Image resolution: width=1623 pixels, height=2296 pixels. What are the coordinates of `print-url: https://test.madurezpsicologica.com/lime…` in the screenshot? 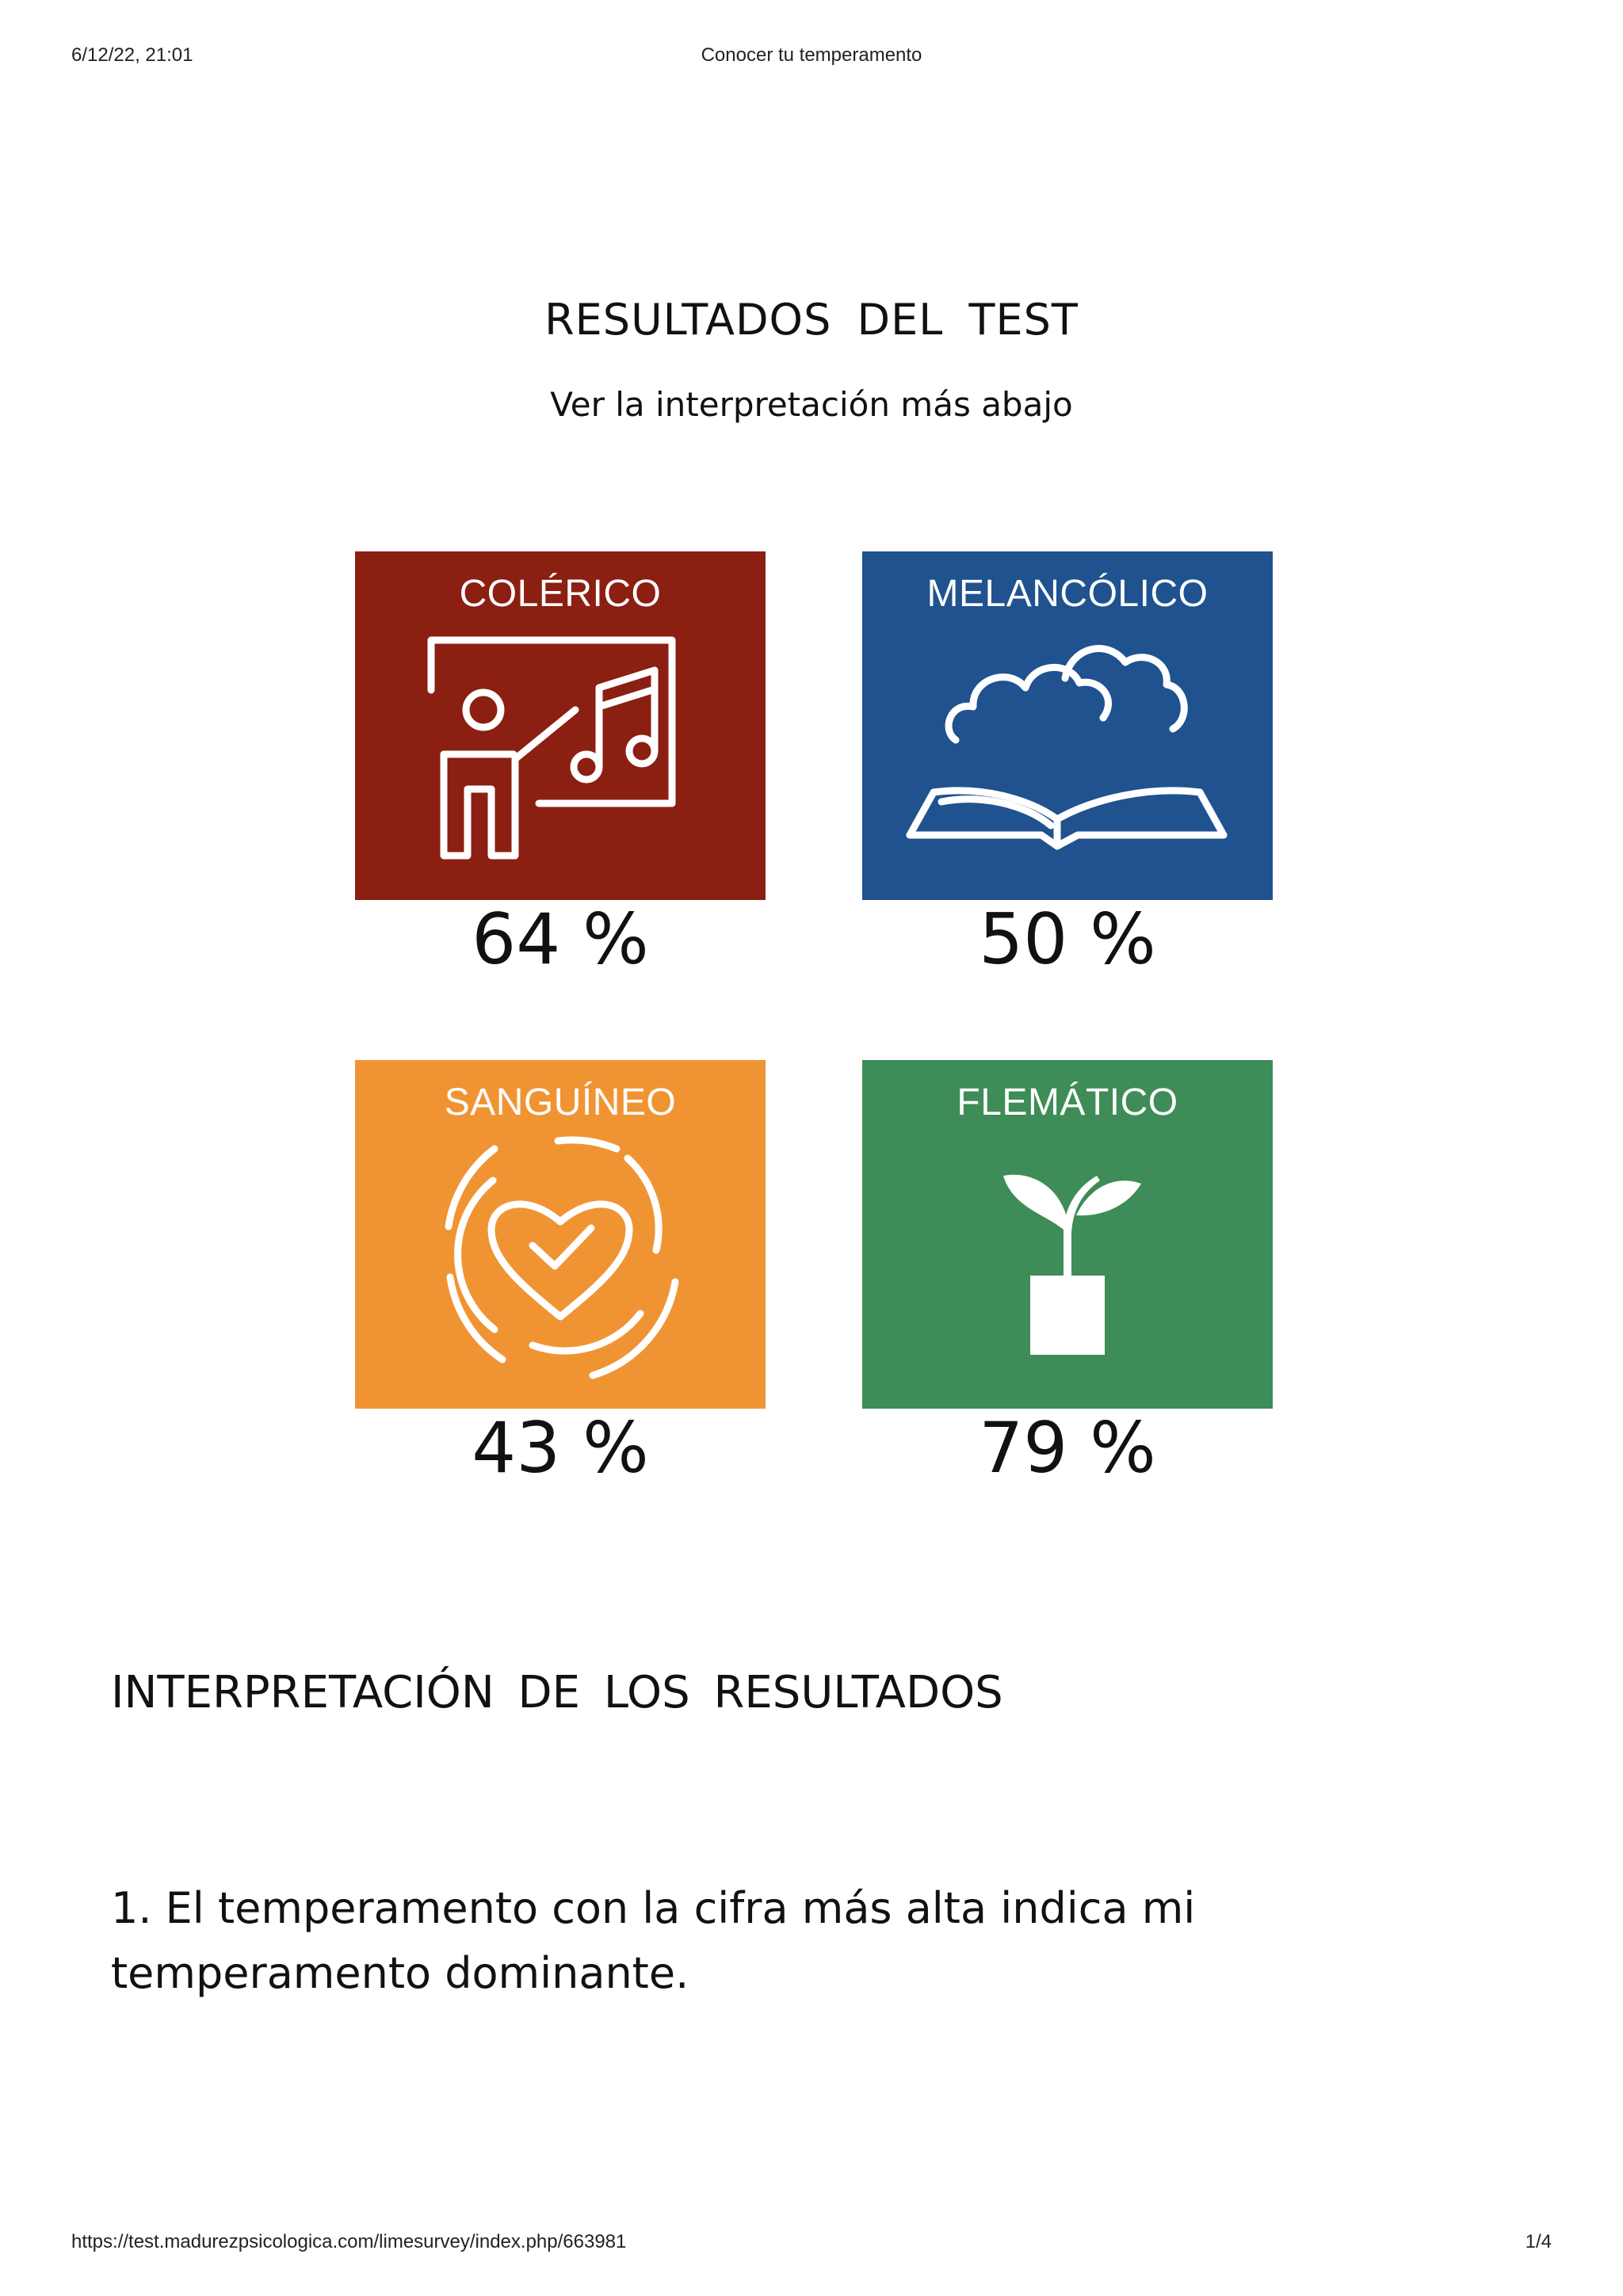 It's located at (349, 2241).